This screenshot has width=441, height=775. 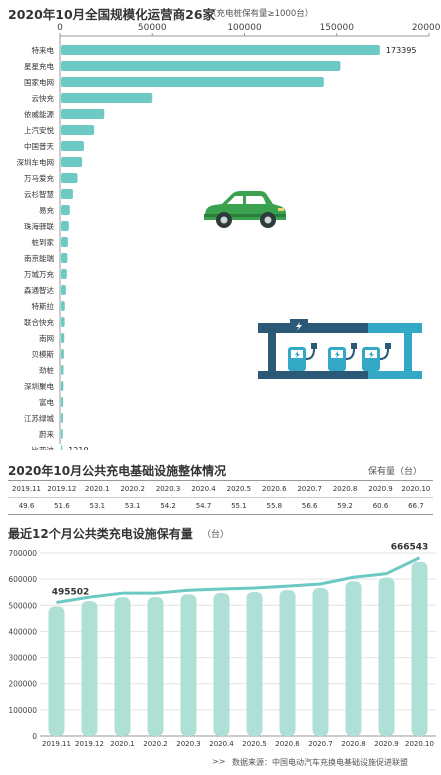 I want to click on table-column-header: 2020.4, so click(x=203, y=489).